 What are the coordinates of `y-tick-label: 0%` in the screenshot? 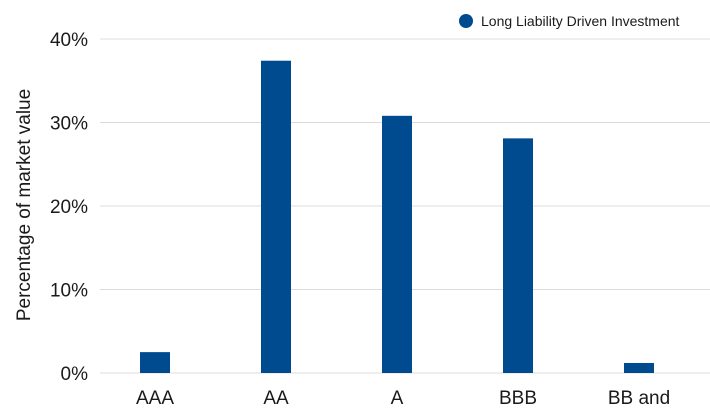 It's located at (75, 374).